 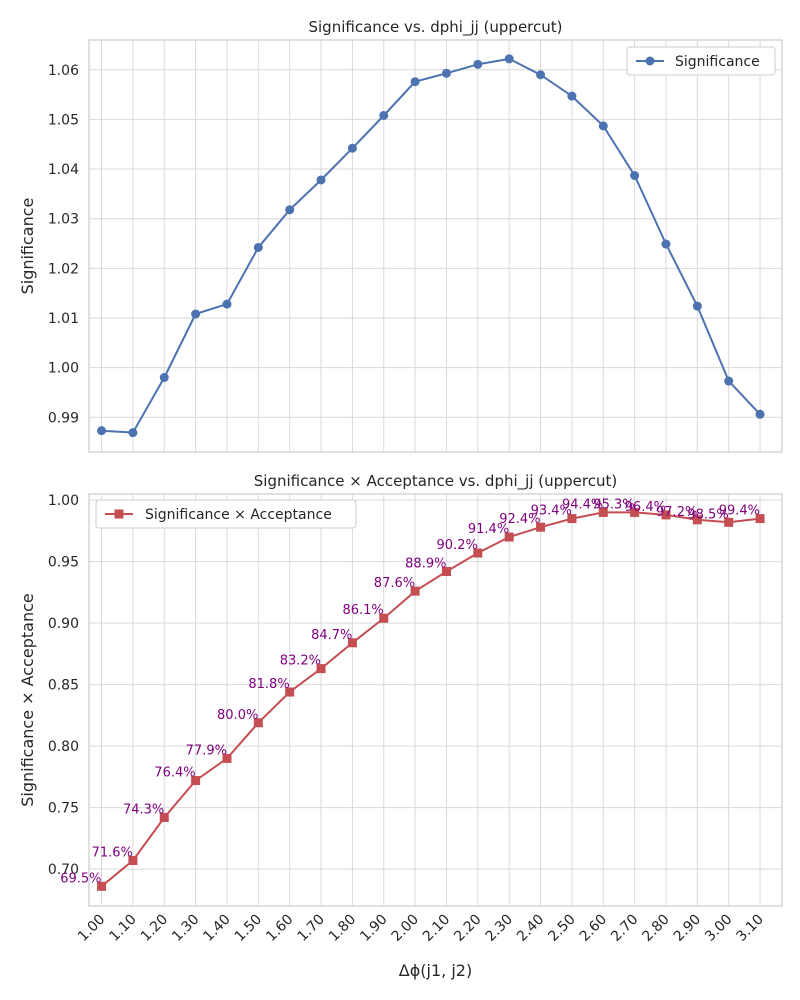 I want to click on top-y-tick-label: 0.99, so click(x=63, y=418).